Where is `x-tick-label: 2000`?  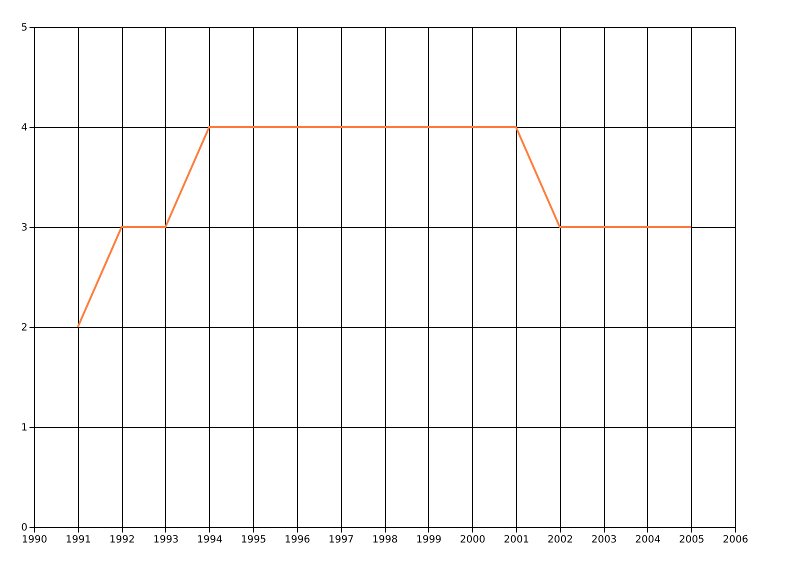
x-tick-label: 2000 is located at coordinates (473, 540).